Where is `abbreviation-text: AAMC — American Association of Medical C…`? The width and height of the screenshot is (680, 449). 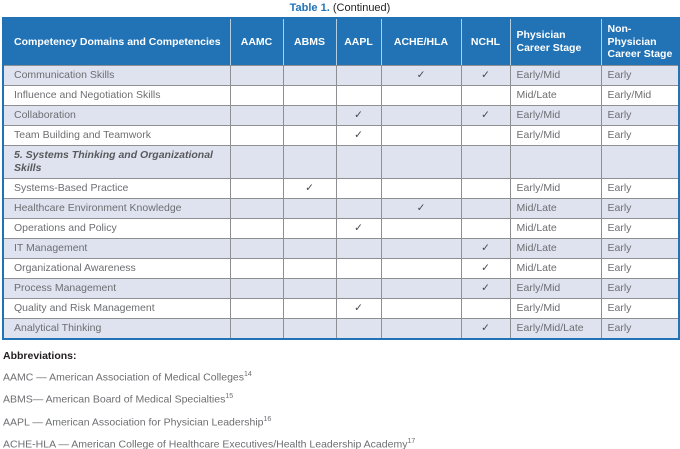 abbreviation-text: AAMC — American Association of Medical C… is located at coordinates (124, 377).